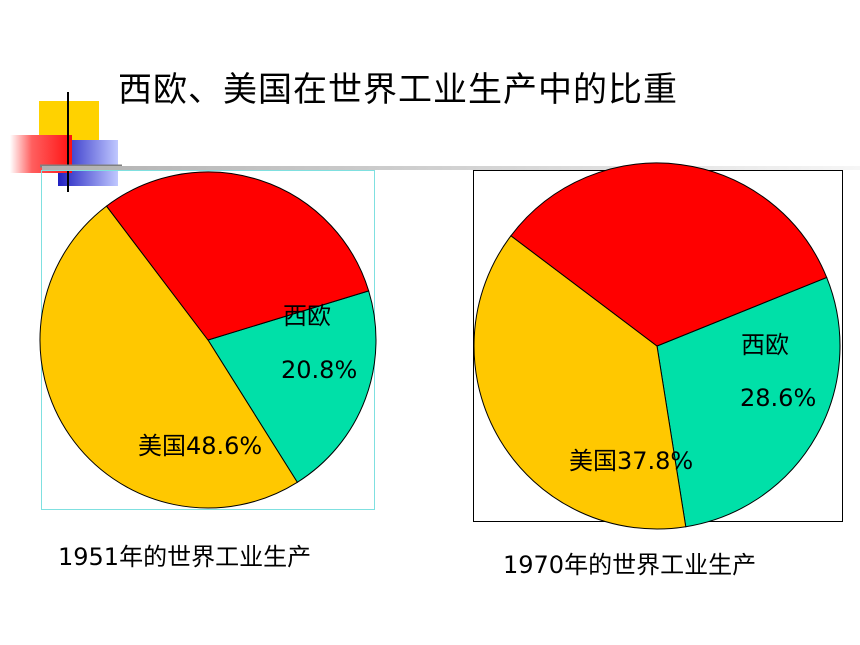 The width and height of the screenshot is (860, 645). Describe the element at coordinates (630, 565) in the screenshot. I see `chart-1970-caption: 1970年的世界工业生产` at that location.